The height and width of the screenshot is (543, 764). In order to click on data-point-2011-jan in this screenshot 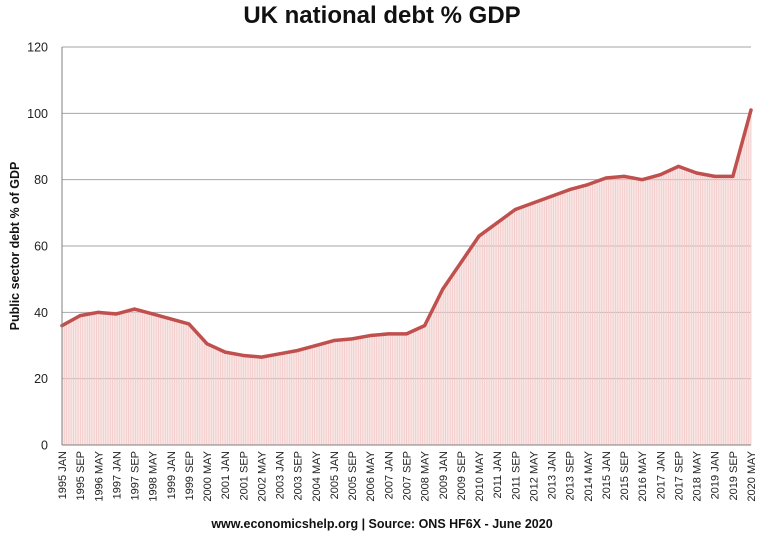, I will do `click(497, 223)`.